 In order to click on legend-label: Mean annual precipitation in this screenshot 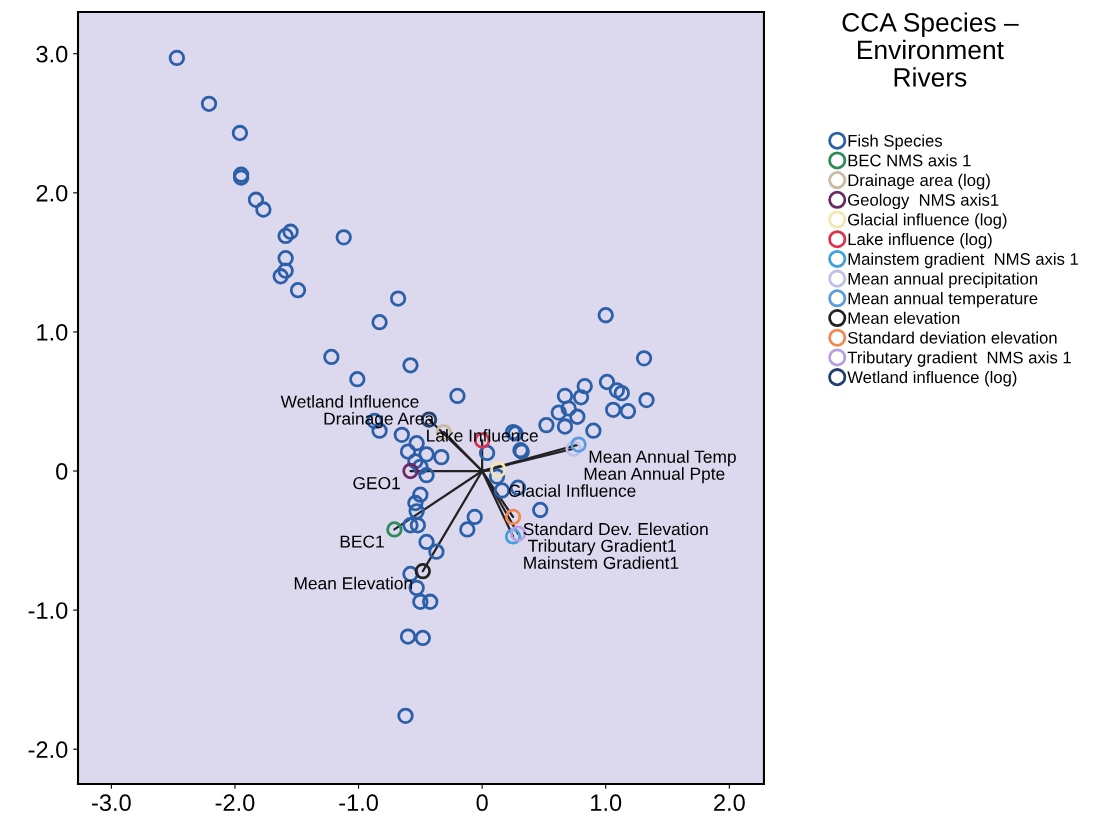, I will do `click(943, 280)`.